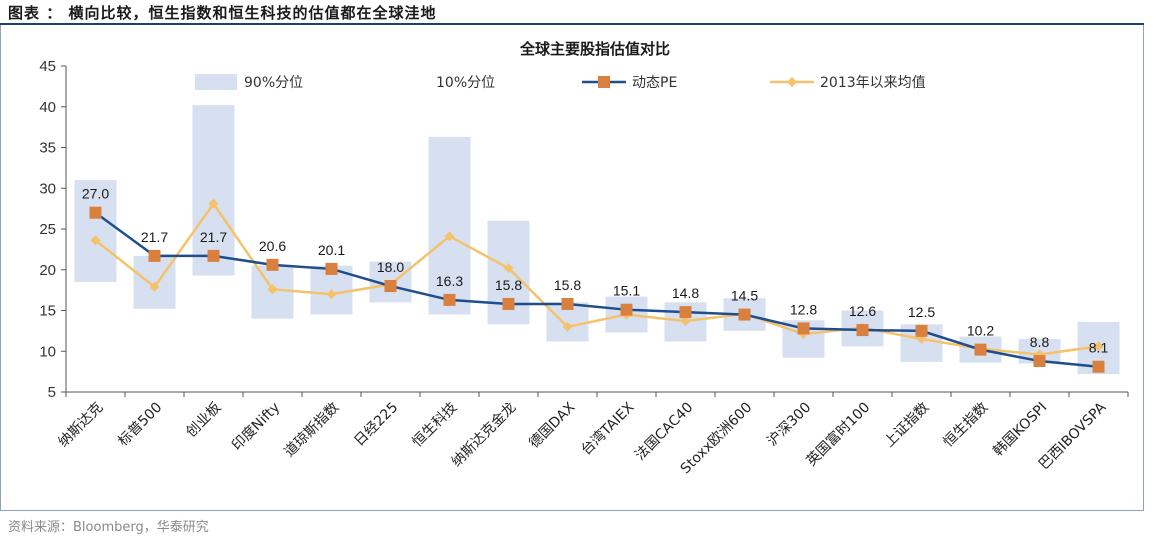 Image resolution: width=1159 pixels, height=546 pixels. I want to click on x-tick-label: 法国CAC40, so click(664, 432).